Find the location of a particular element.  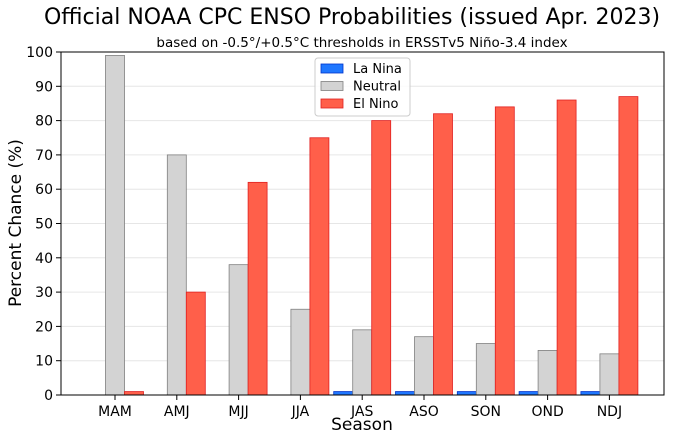

bar-neutral-ond is located at coordinates (547, 373).